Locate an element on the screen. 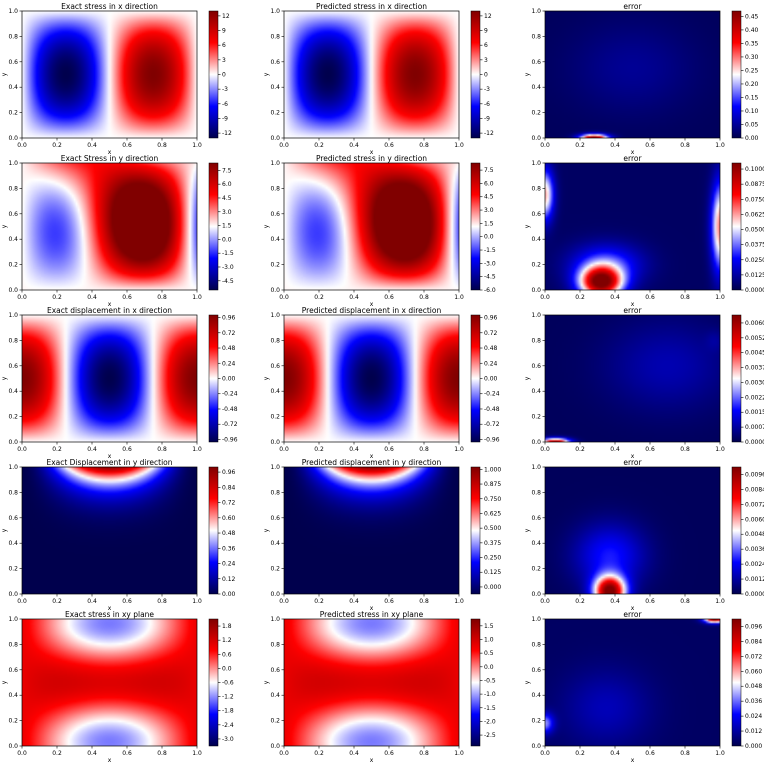  colorbar-tick-label: 0.0125 is located at coordinates (754, 275).